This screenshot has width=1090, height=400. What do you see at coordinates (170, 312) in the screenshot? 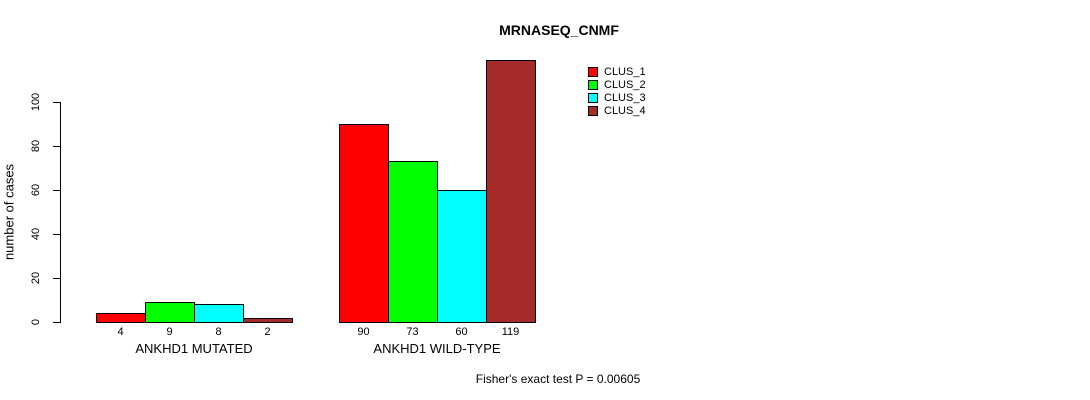
I see `bar-clus_2-mutated` at bounding box center [170, 312].